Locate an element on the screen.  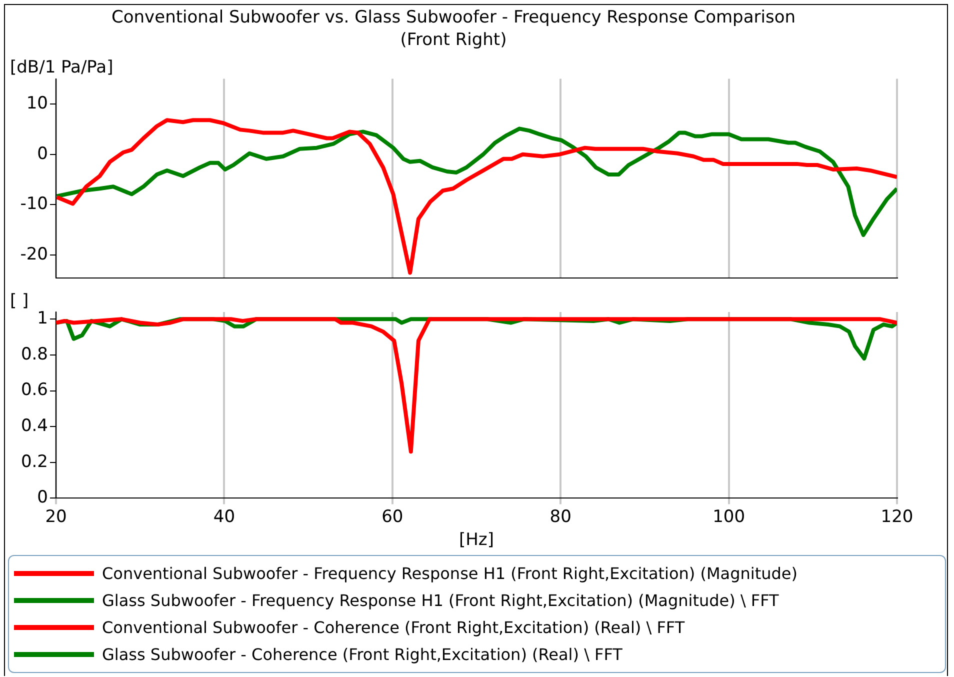
legend-label: Conventional Subwoofer - Coherence (Front Right,Excitation) (Real) \ FFT is located at coordinates (393, 627).